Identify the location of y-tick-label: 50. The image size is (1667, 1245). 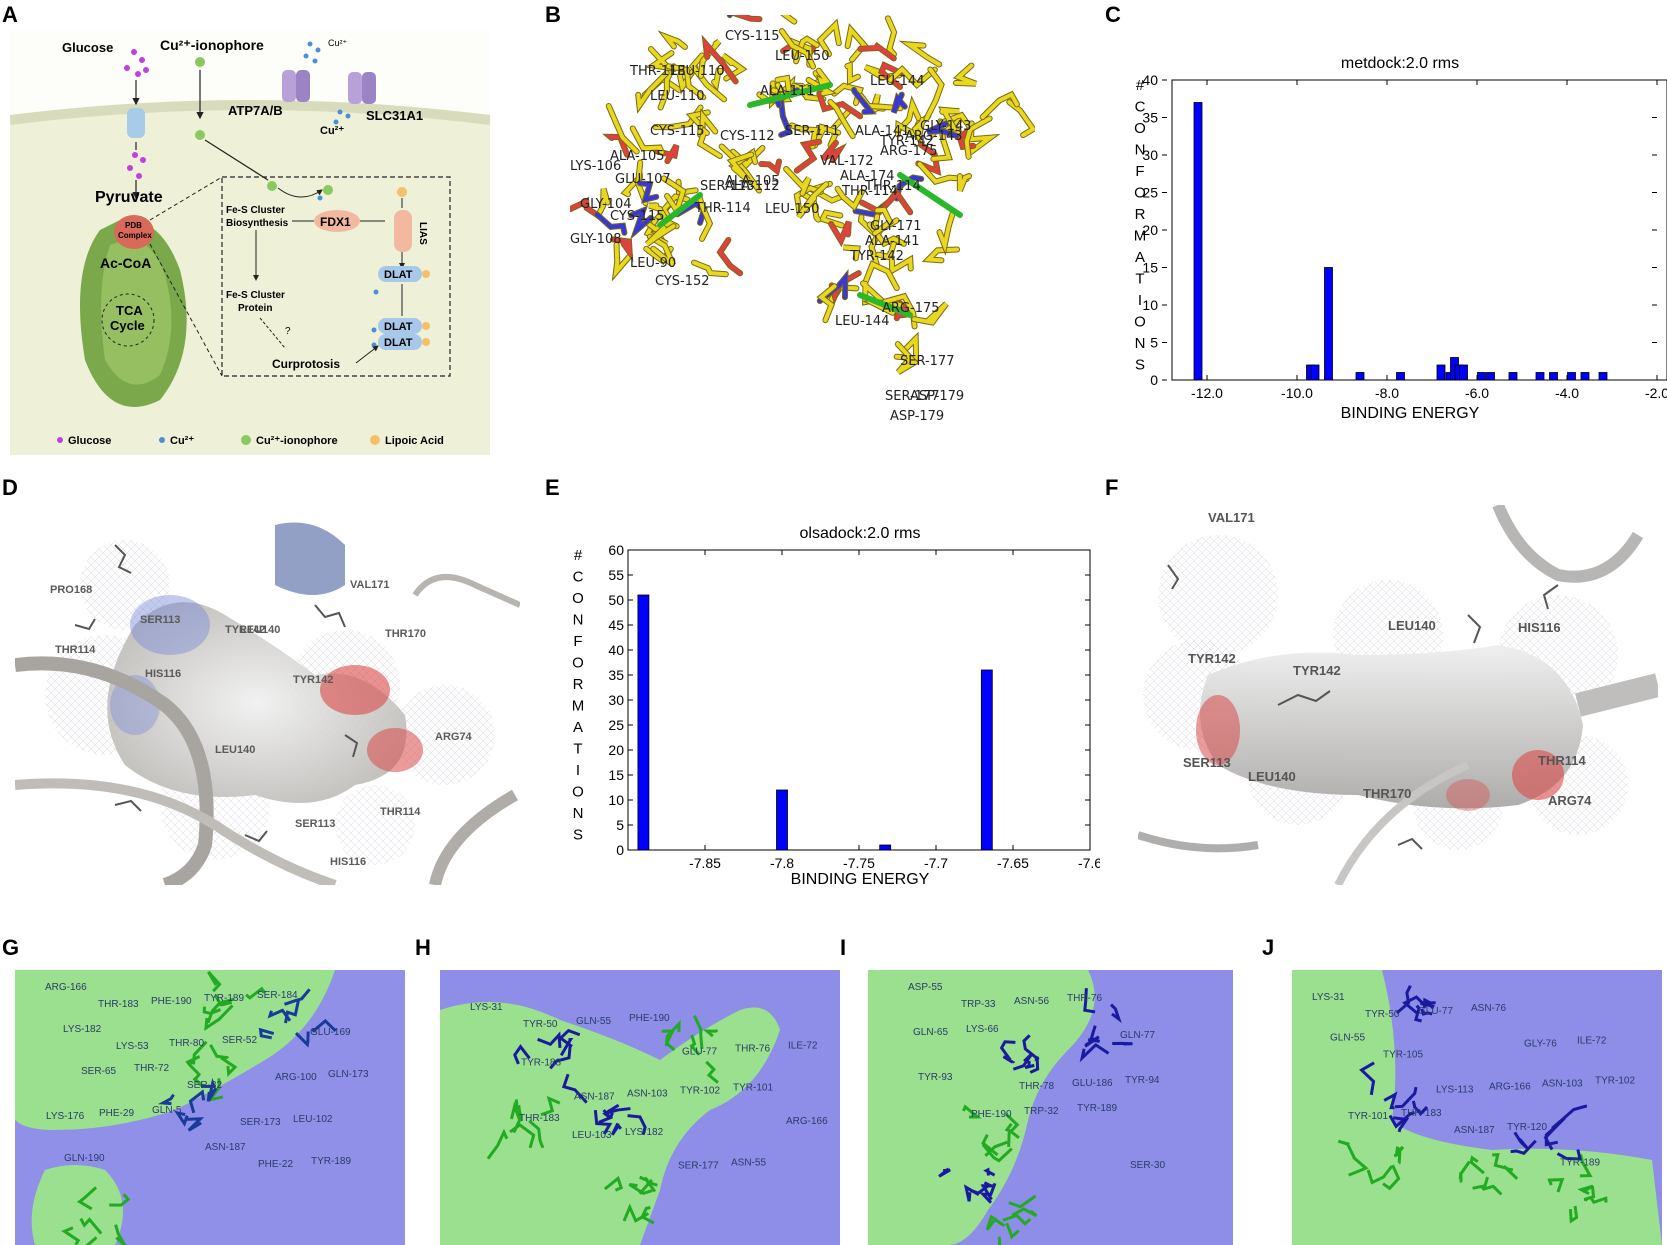
(616, 600).